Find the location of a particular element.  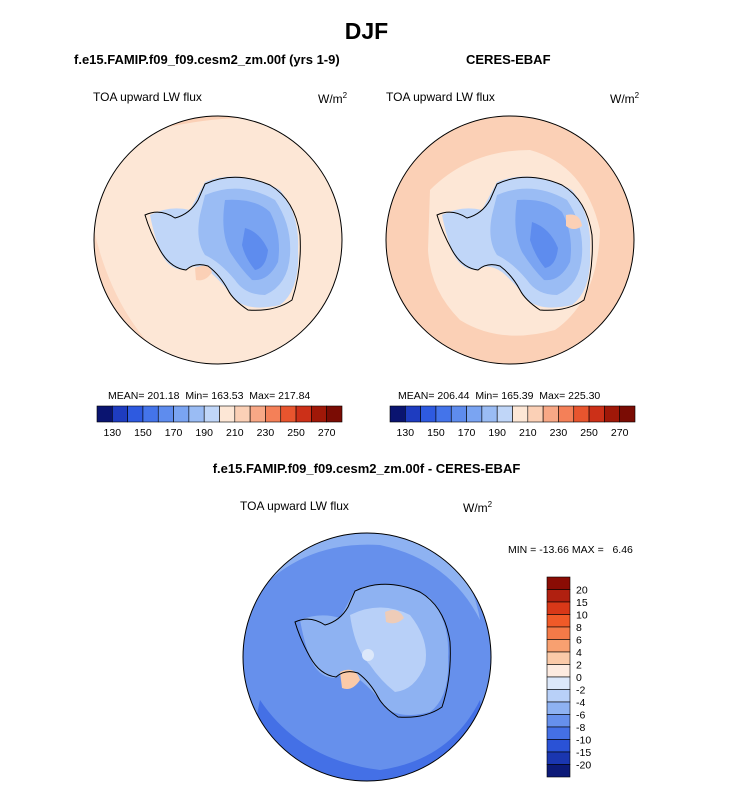

panel-1-units: W/m2 is located at coordinates (332, 98).